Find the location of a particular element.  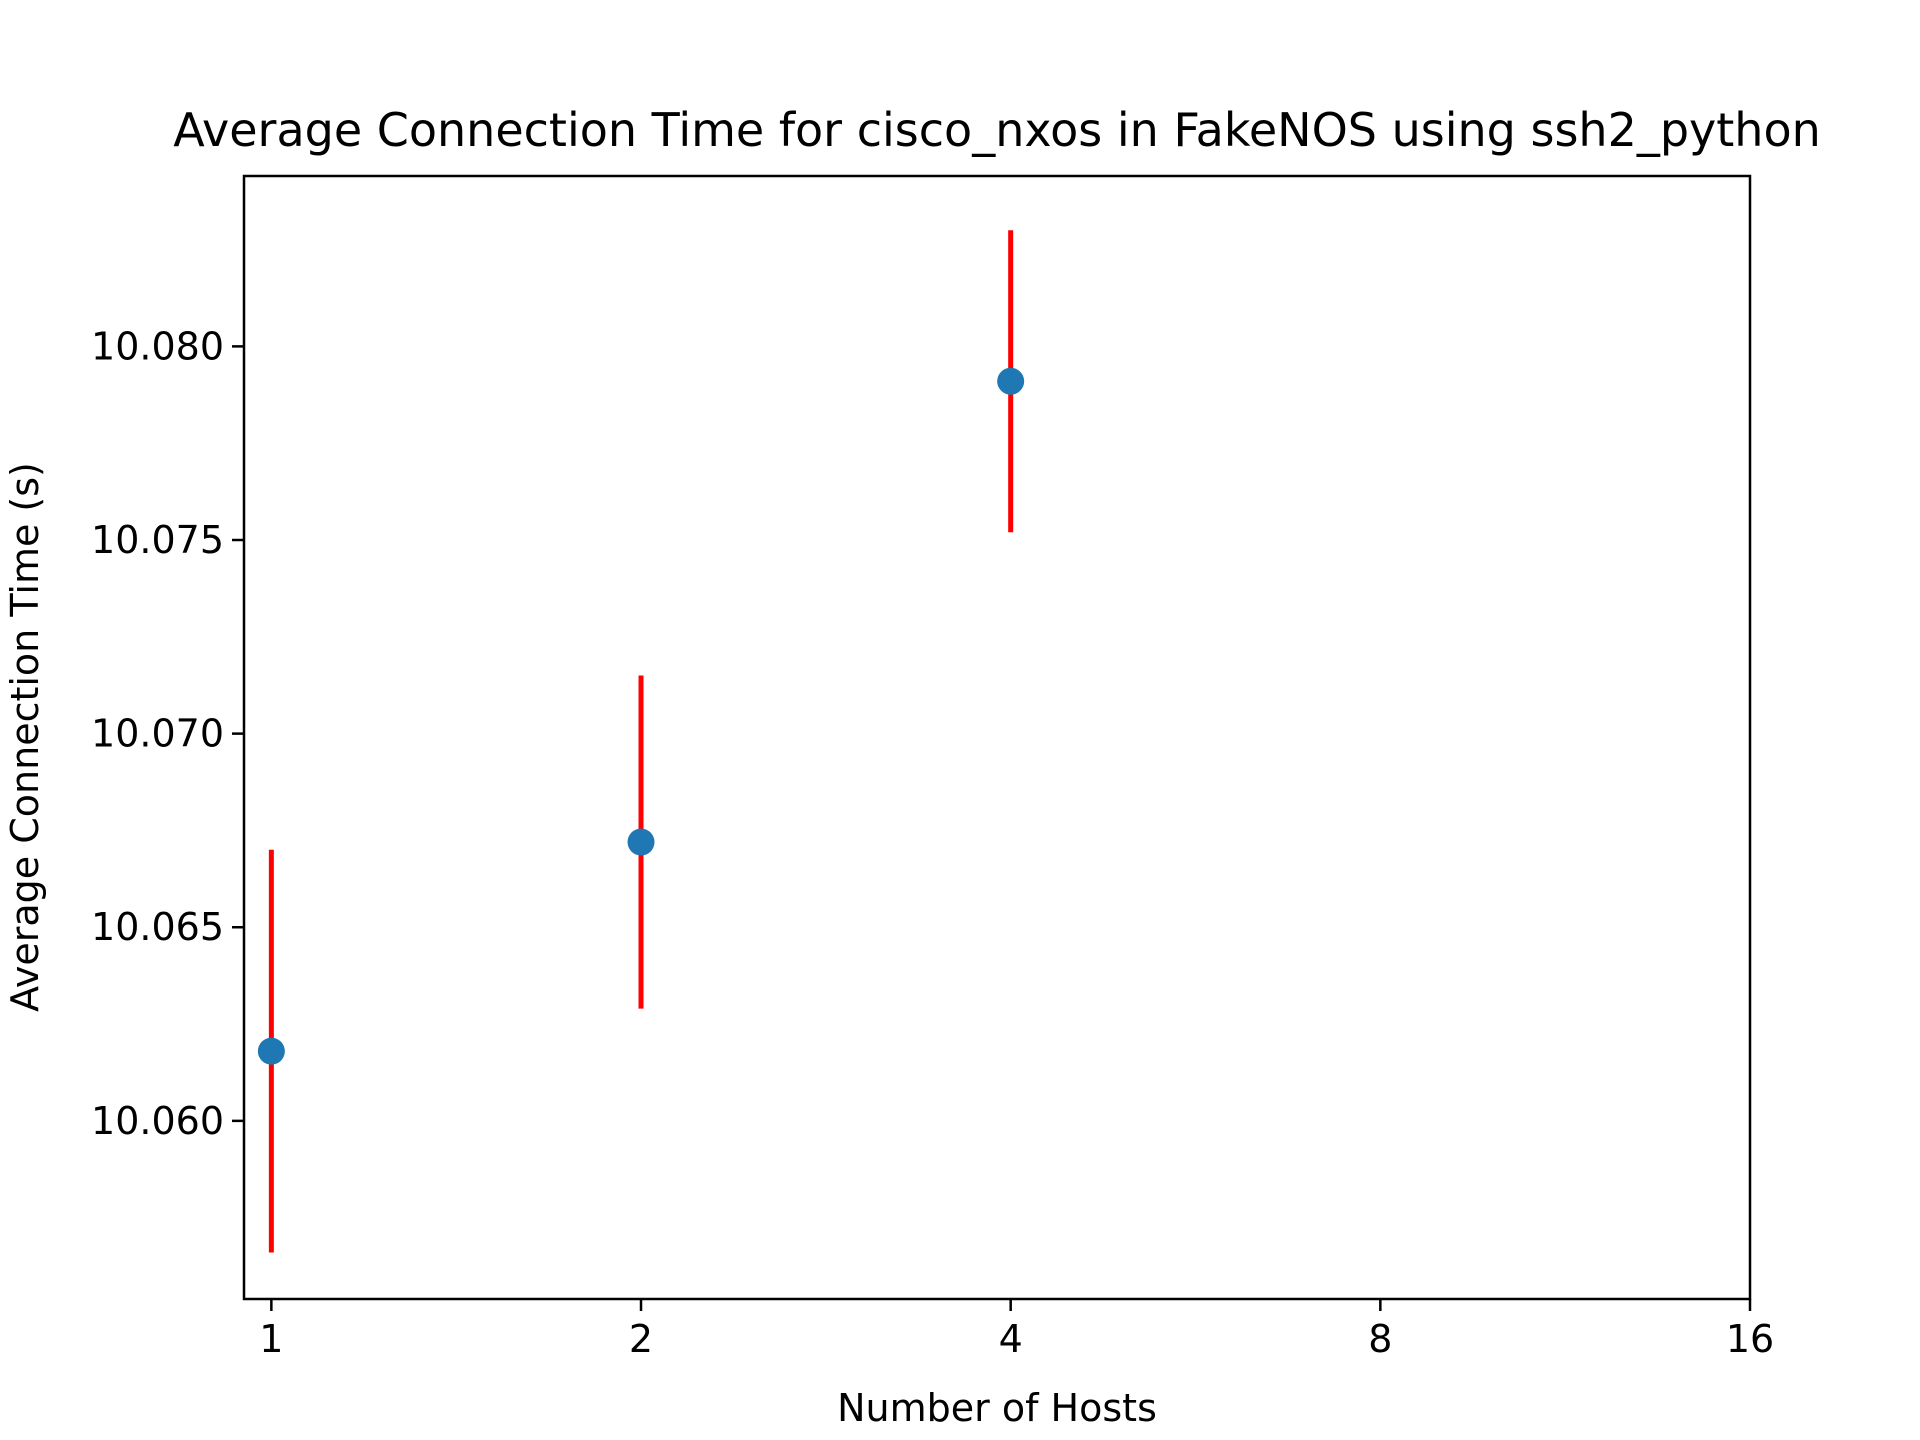

y-tick-label: 10.060 is located at coordinates (157, 1121).